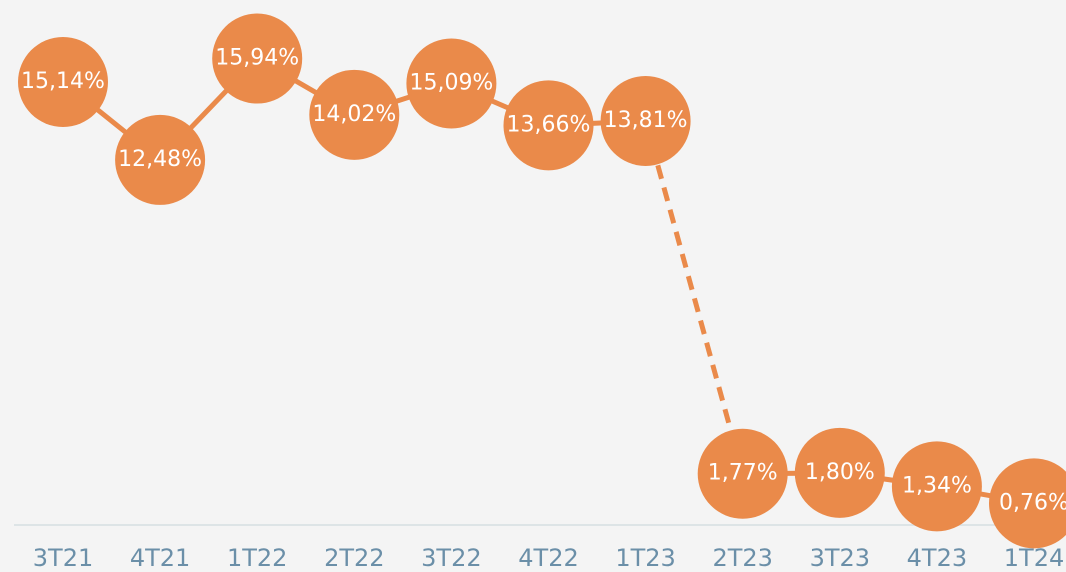 The image size is (1066, 572). What do you see at coordinates (937, 558) in the screenshot?
I see `x-tick-label: 4T23` at bounding box center [937, 558].